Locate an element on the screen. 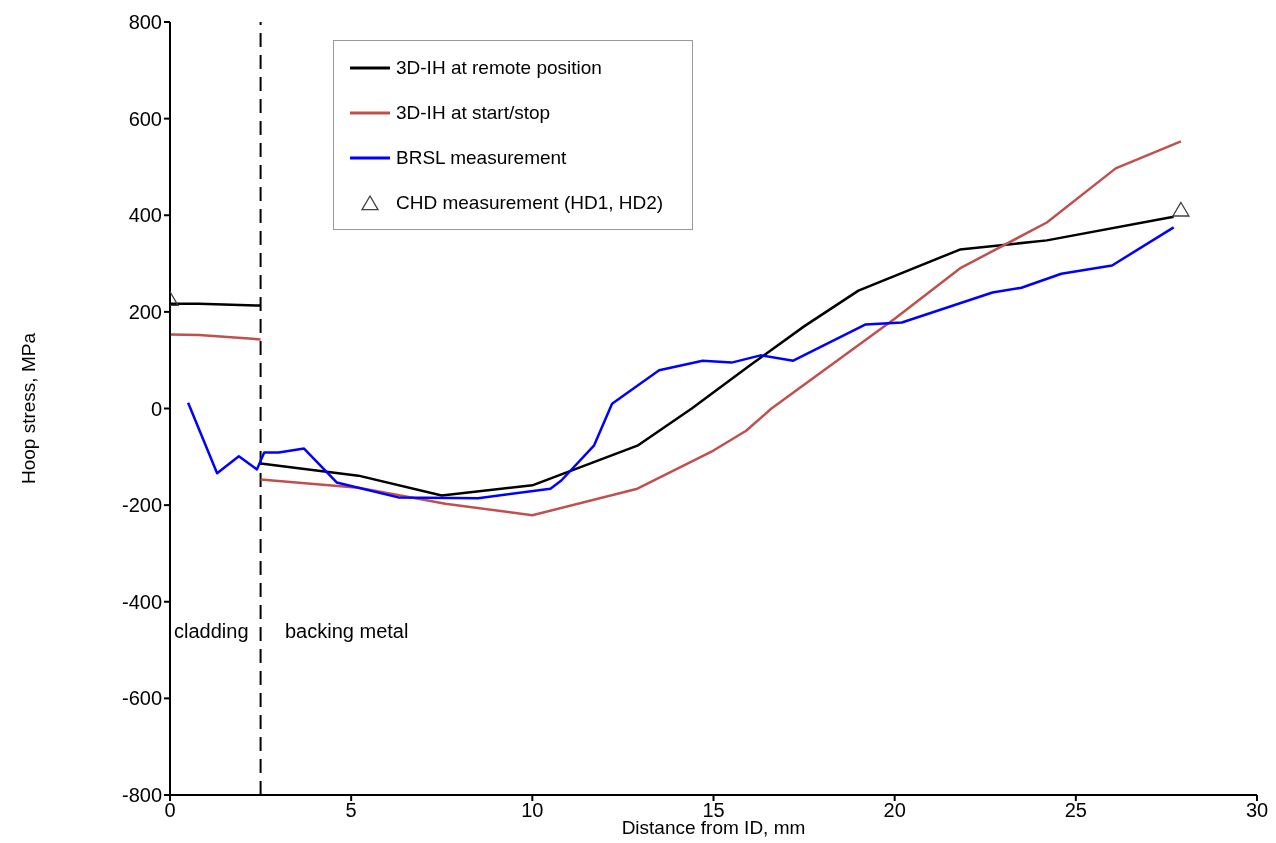  x-tick-label: 20 is located at coordinates (894, 810).